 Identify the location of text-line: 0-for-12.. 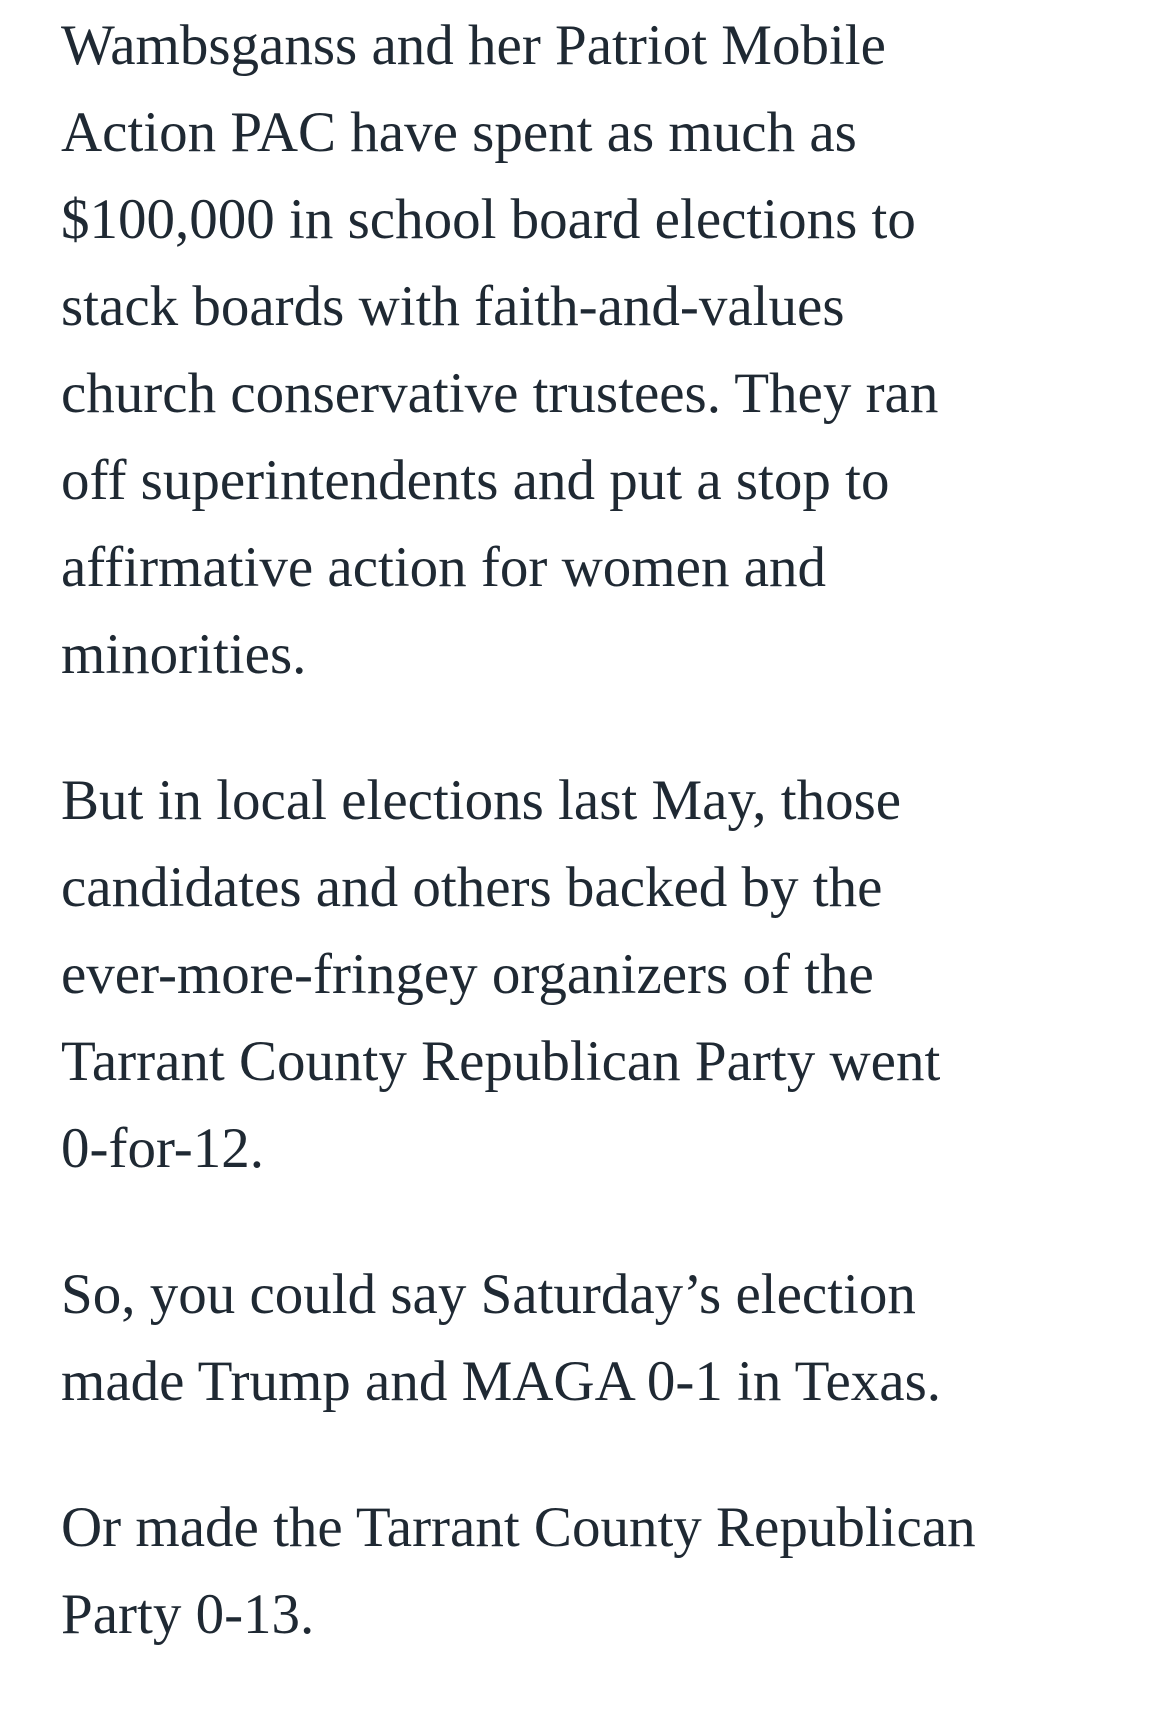
(163, 1148).